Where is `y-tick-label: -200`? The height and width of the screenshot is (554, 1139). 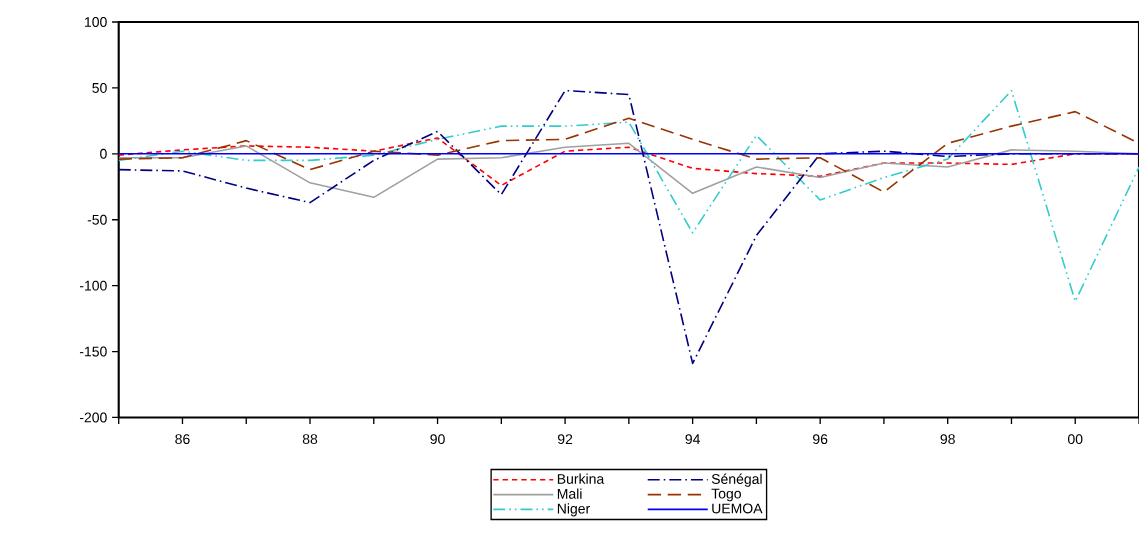 y-tick-label: -200 is located at coordinates (93, 417).